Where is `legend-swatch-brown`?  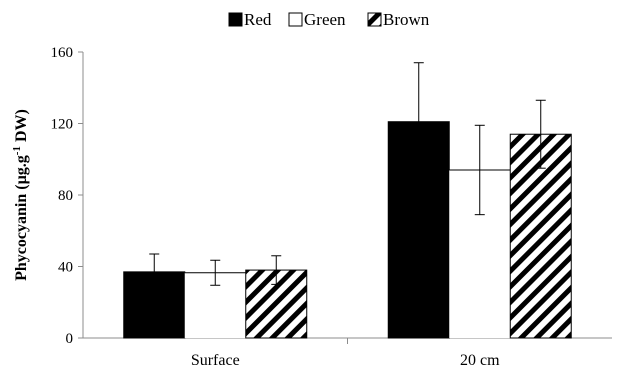 legend-swatch-brown is located at coordinates (374, 19).